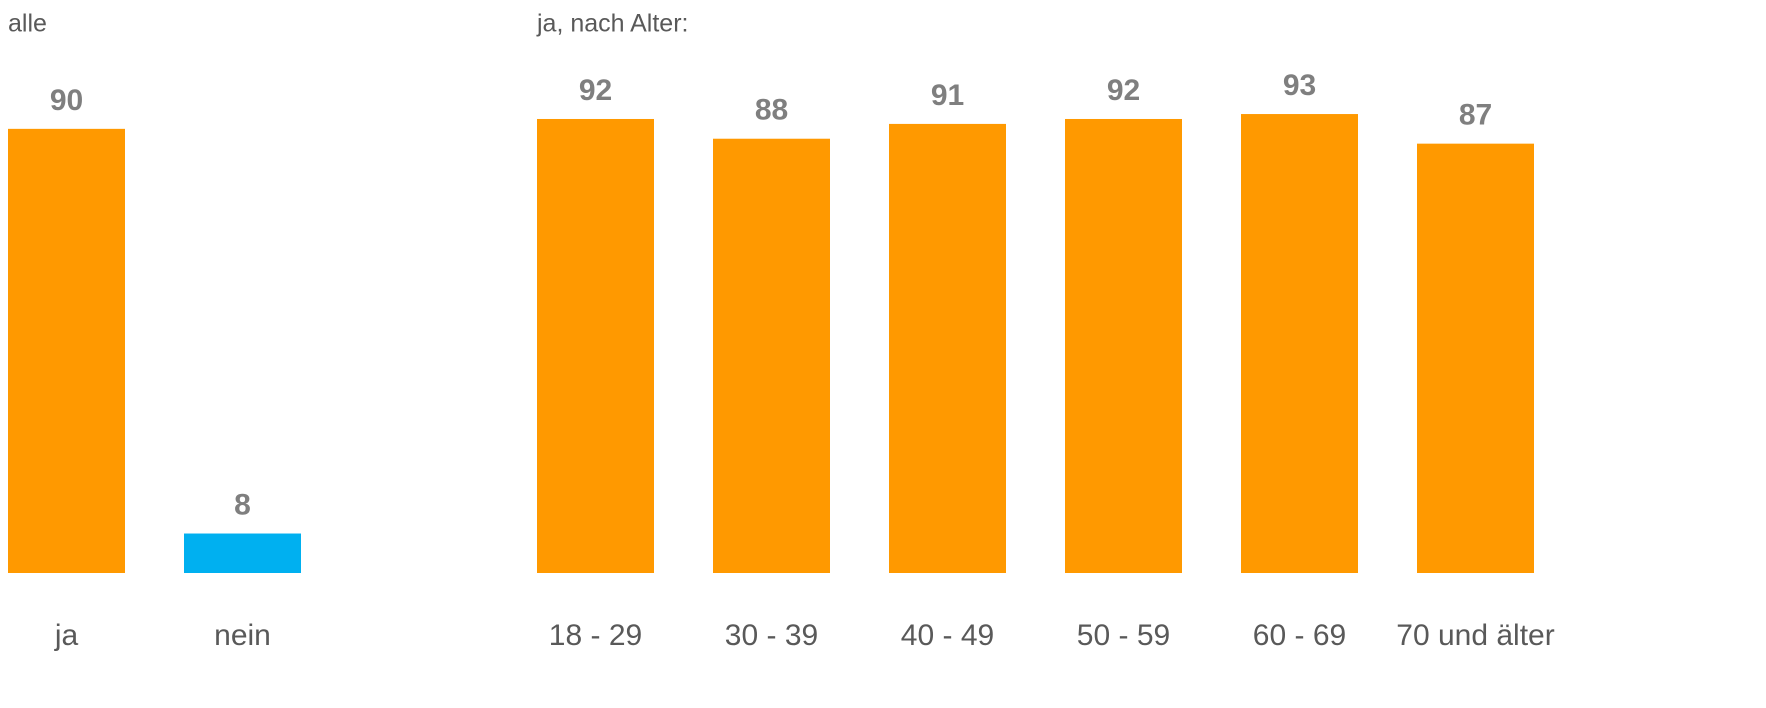 The image size is (1766, 708). I want to click on value-label: 87, so click(1475, 115).